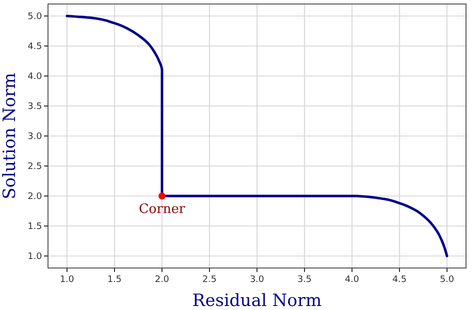 The image size is (474, 310). I want to click on x-tick-label: 1.0, so click(67, 280).